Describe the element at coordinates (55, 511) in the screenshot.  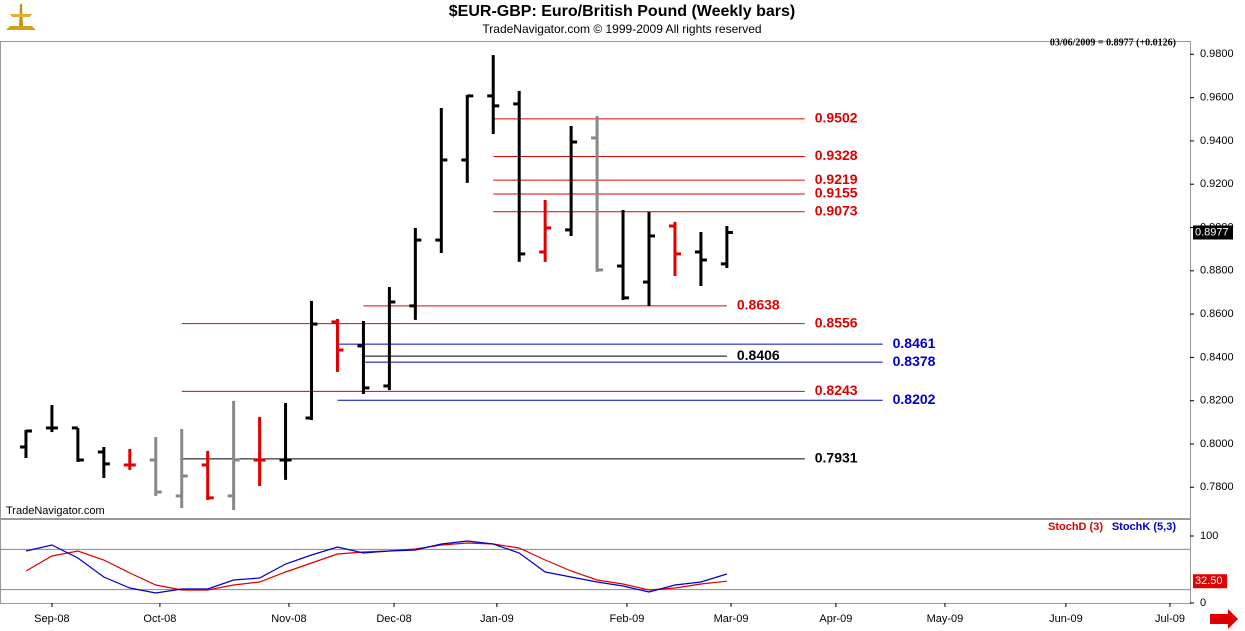
I see `watermark: TradeNavigator.com` at that location.